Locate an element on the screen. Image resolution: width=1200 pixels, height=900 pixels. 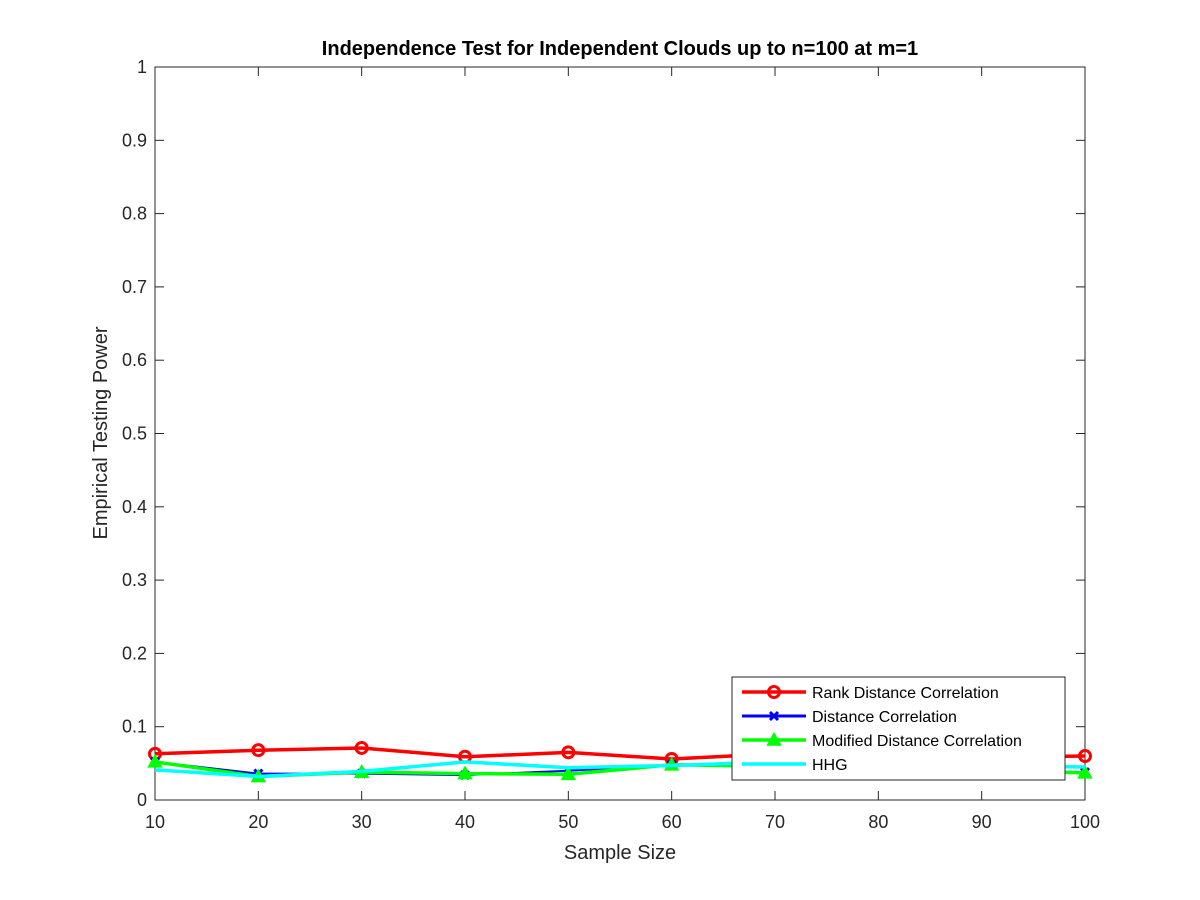
x-tick-label: 20 is located at coordinates (258, 822).